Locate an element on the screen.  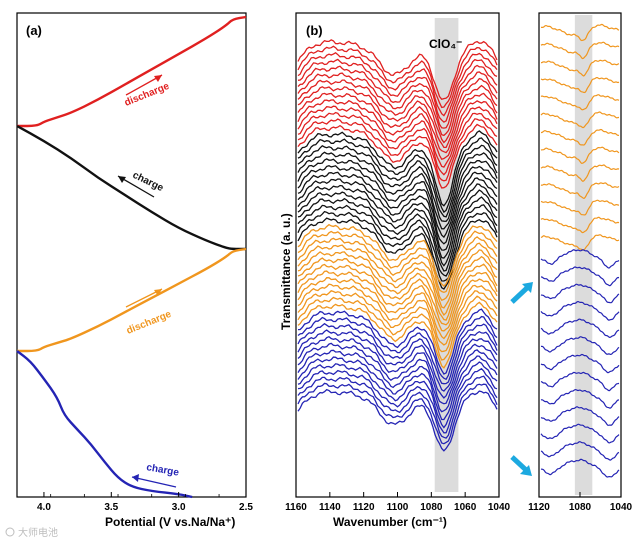
zoom-arrow-upper is located at coordinates (520, 294).